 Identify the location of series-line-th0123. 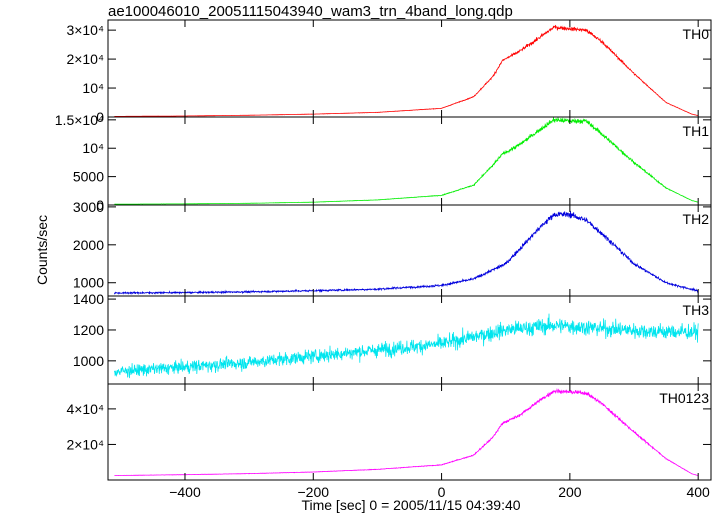
(406, 432).